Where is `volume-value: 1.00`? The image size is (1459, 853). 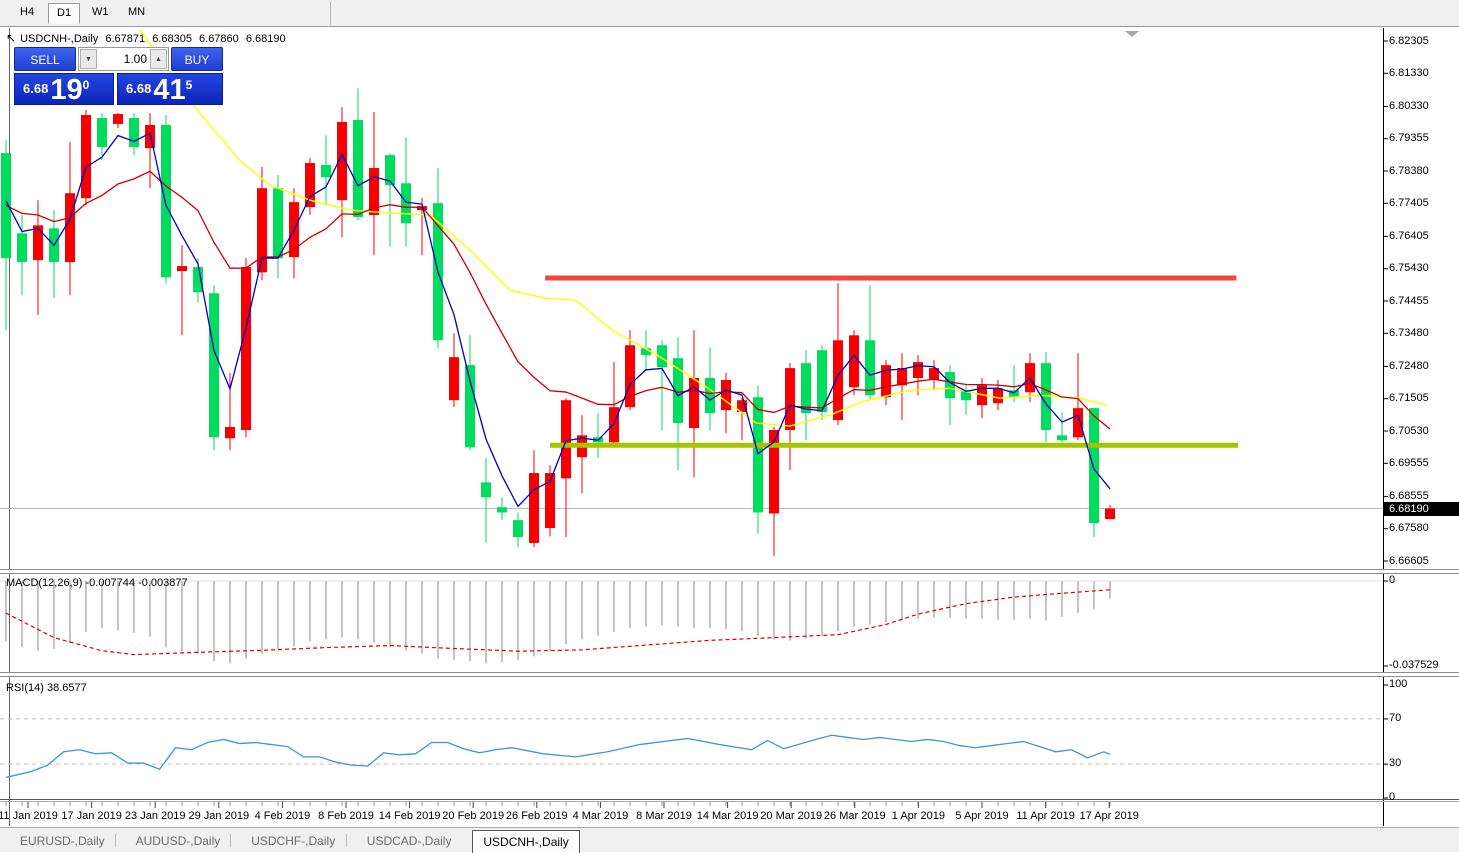 volume-value: 1.00 is located at coordinates (135, 59).